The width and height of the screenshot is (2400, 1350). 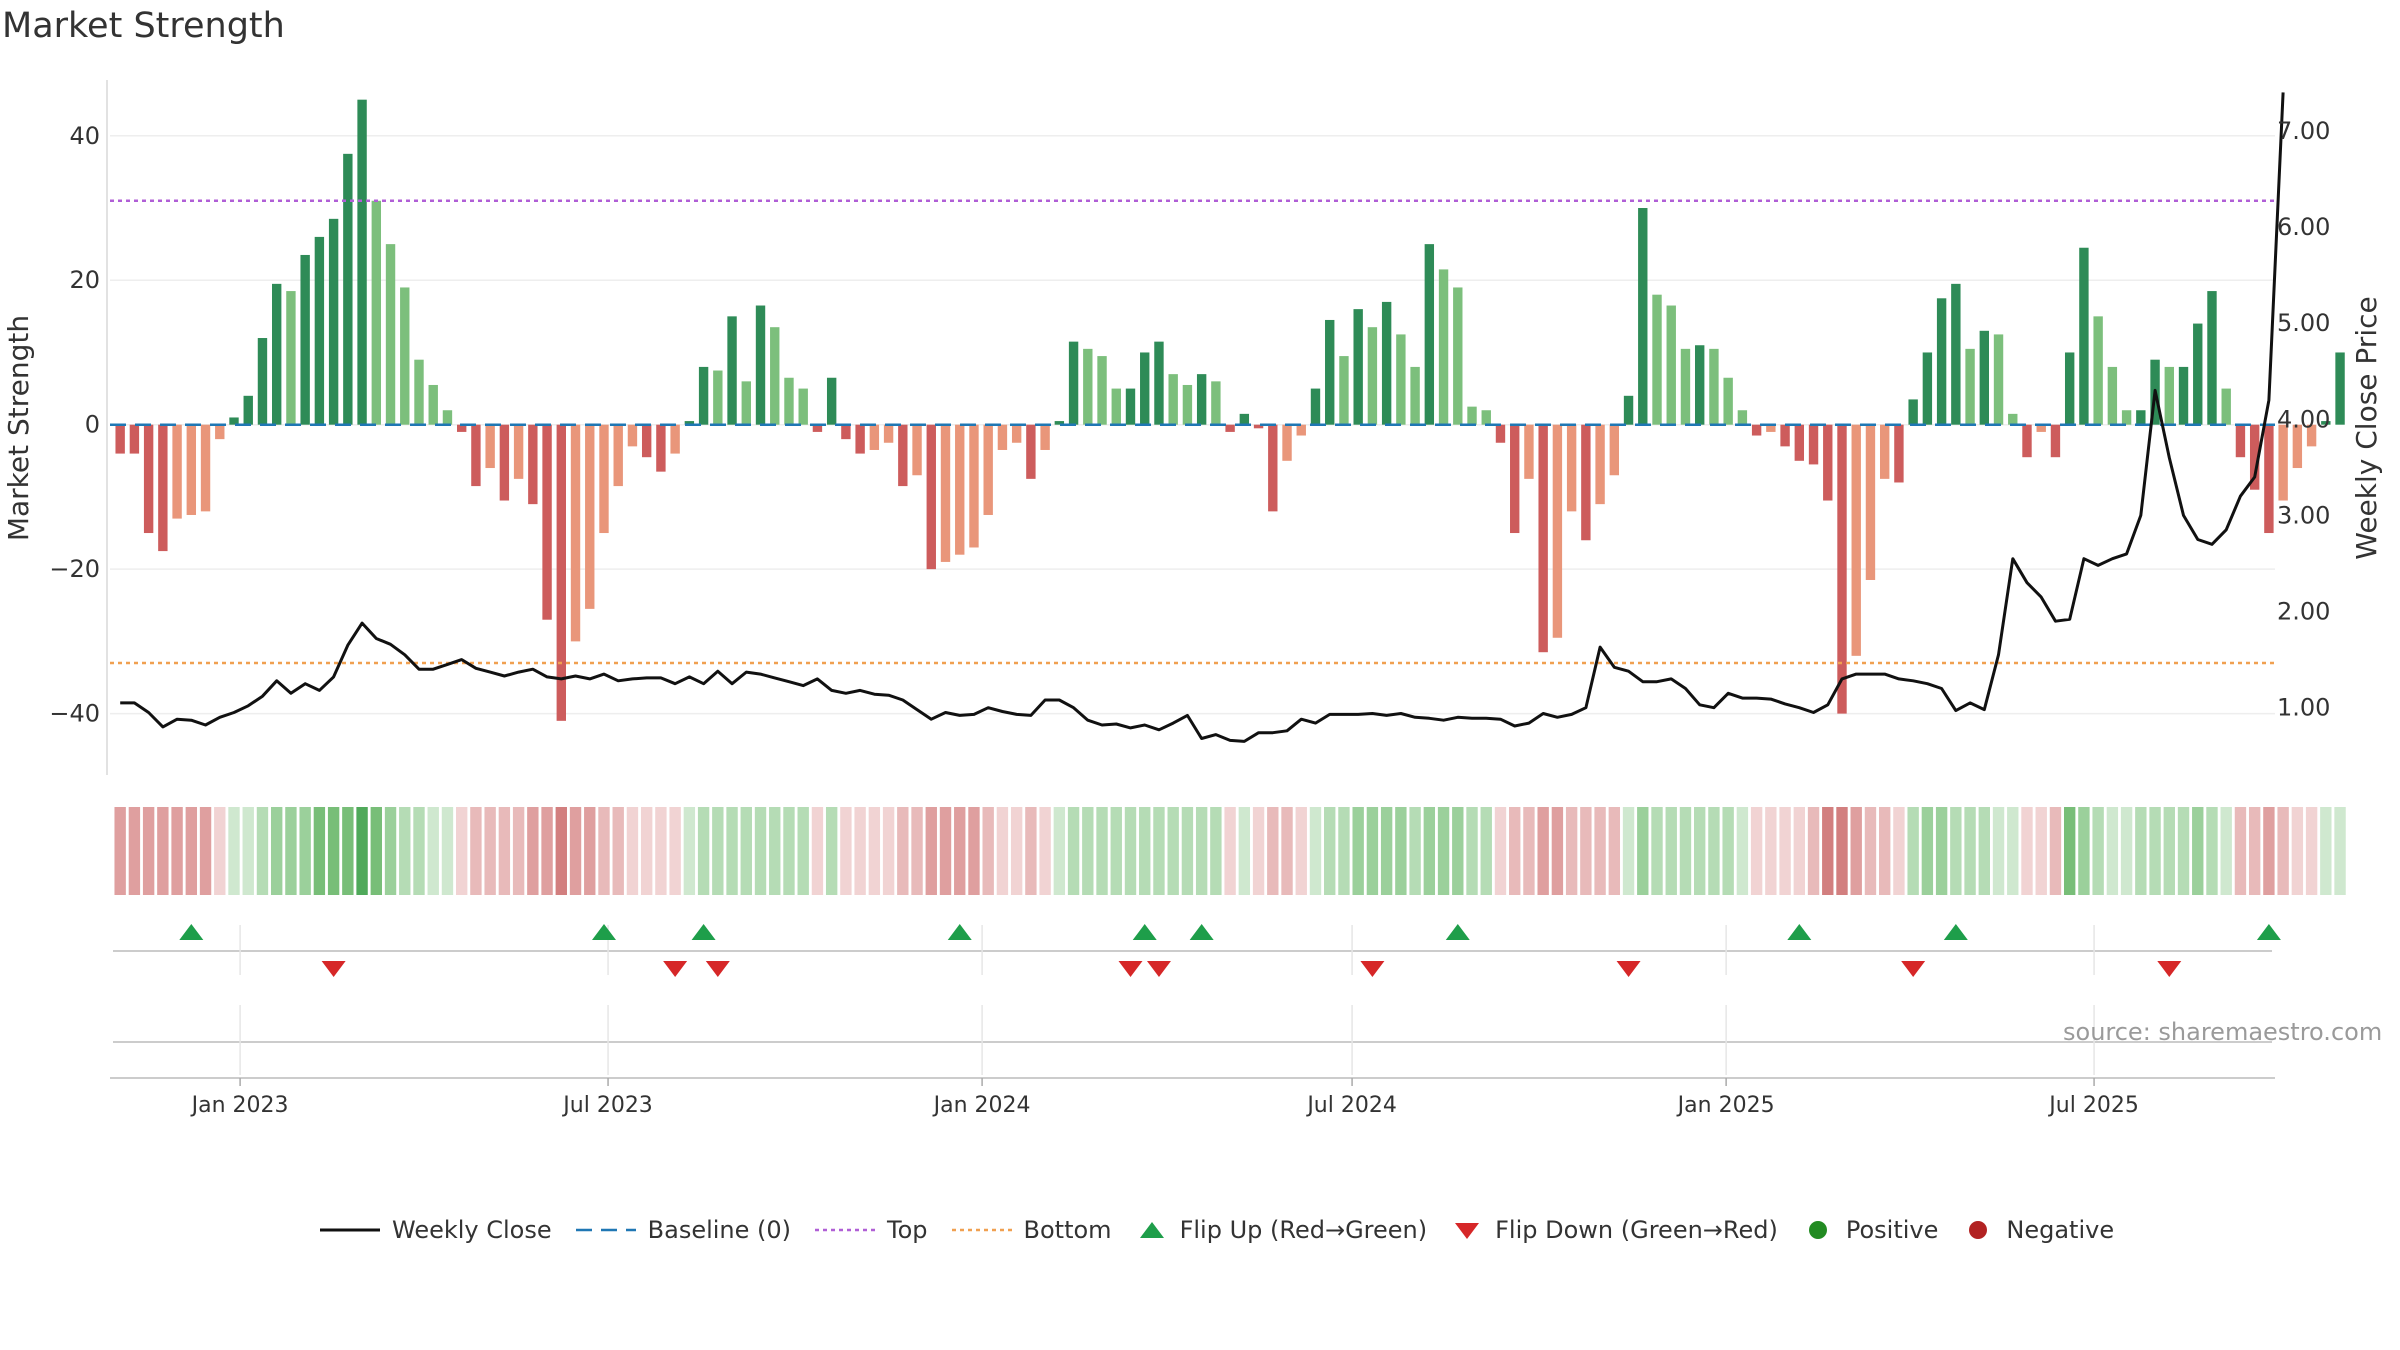 What do you see at coordinates (472, 1230) in the screenshot?
I see `legend-weekly-close-label: Weekly Close` at bounding box center [472, 1230].